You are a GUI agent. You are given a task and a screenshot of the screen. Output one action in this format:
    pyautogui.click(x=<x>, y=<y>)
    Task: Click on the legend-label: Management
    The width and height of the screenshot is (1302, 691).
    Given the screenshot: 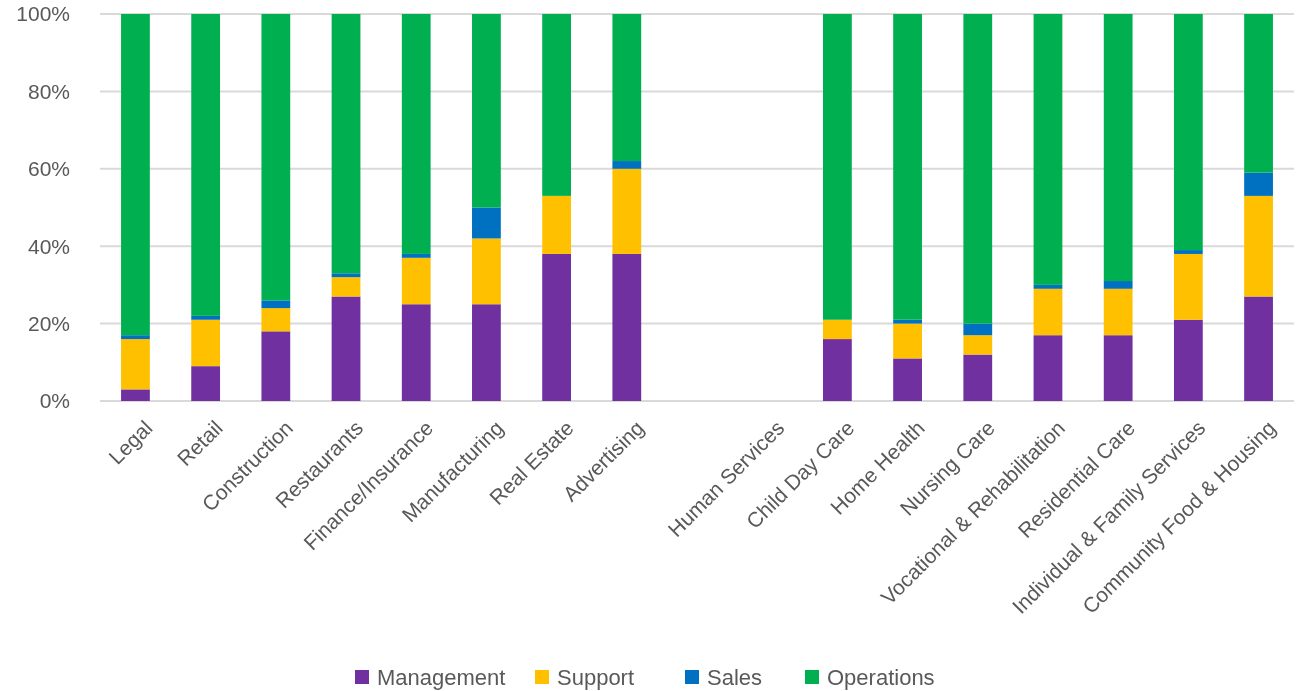 What is the action you would take?
    pyautogui.click(x=441, y=677)
    